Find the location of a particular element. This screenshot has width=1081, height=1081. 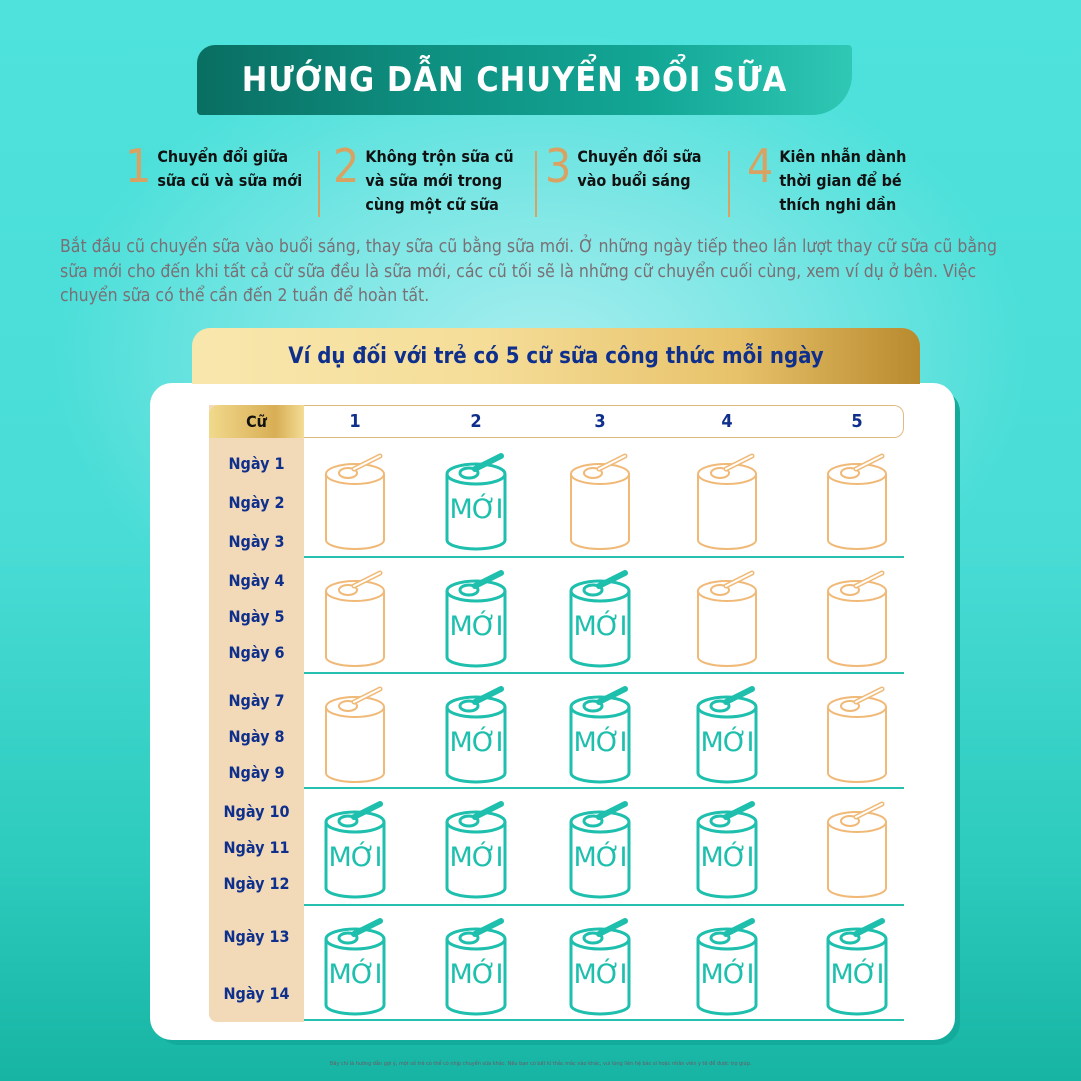

day-label: Ngày 5 is located at coordinates (256, 616).